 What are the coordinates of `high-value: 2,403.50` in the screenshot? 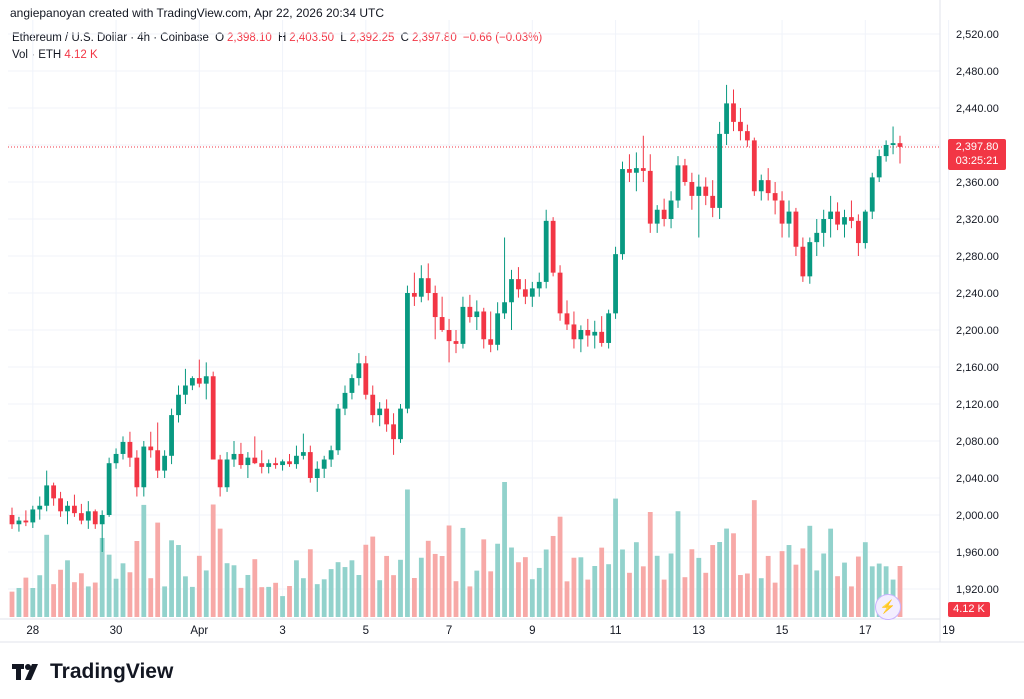 It's located at (312, 38).